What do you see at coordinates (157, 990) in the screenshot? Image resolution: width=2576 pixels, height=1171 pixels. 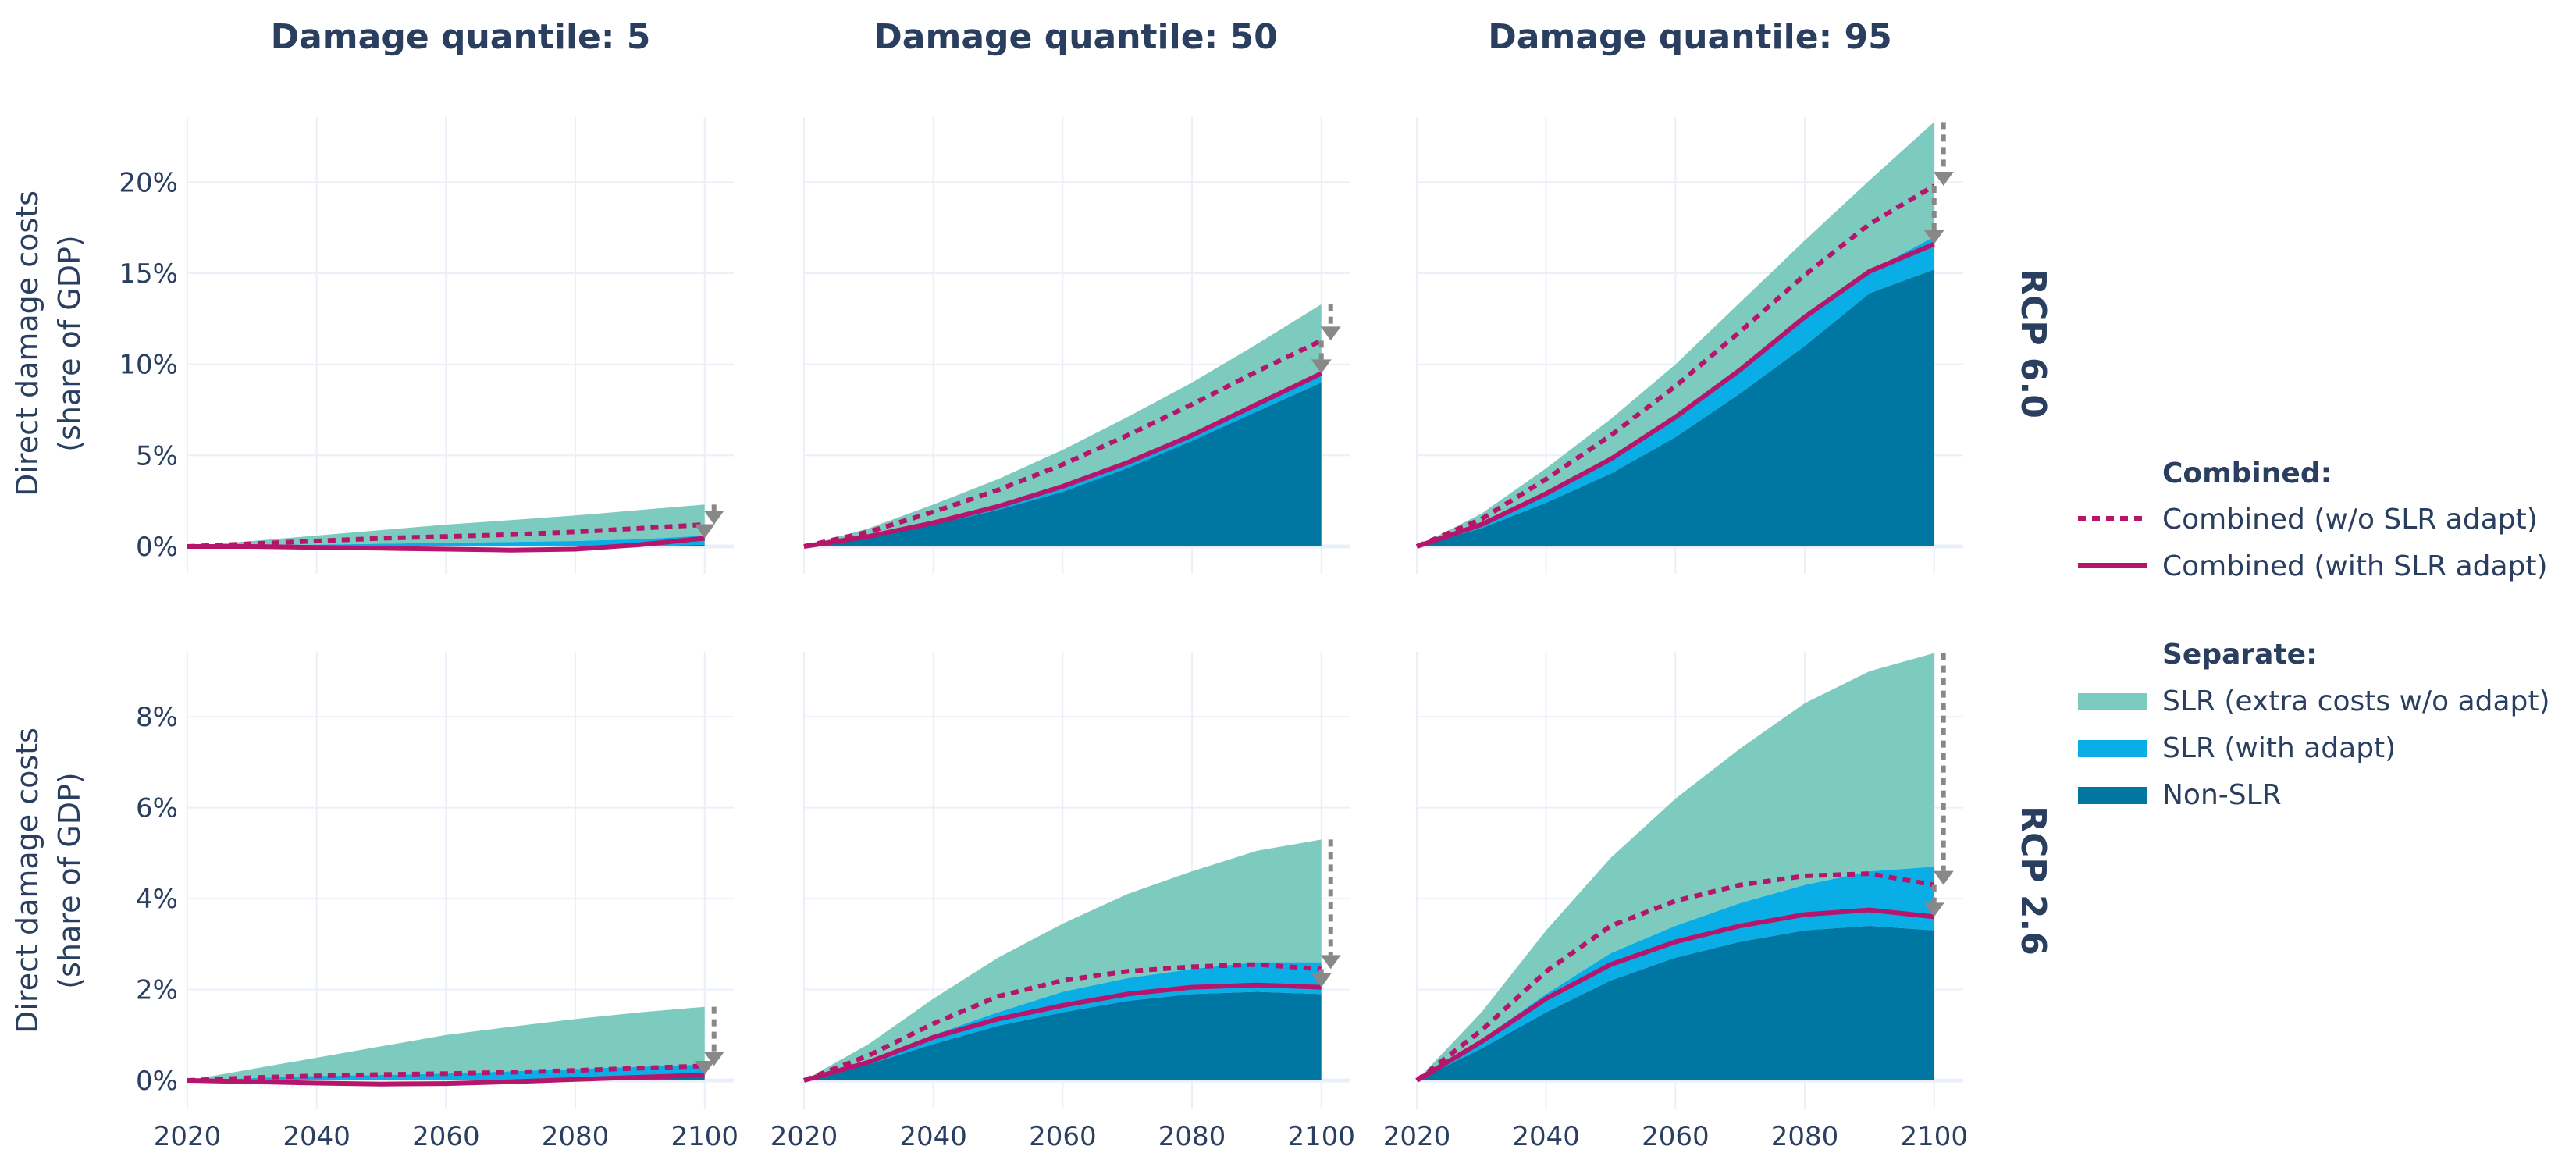 I see `y-tick-label: 2%` at bounding box center [157, 990].